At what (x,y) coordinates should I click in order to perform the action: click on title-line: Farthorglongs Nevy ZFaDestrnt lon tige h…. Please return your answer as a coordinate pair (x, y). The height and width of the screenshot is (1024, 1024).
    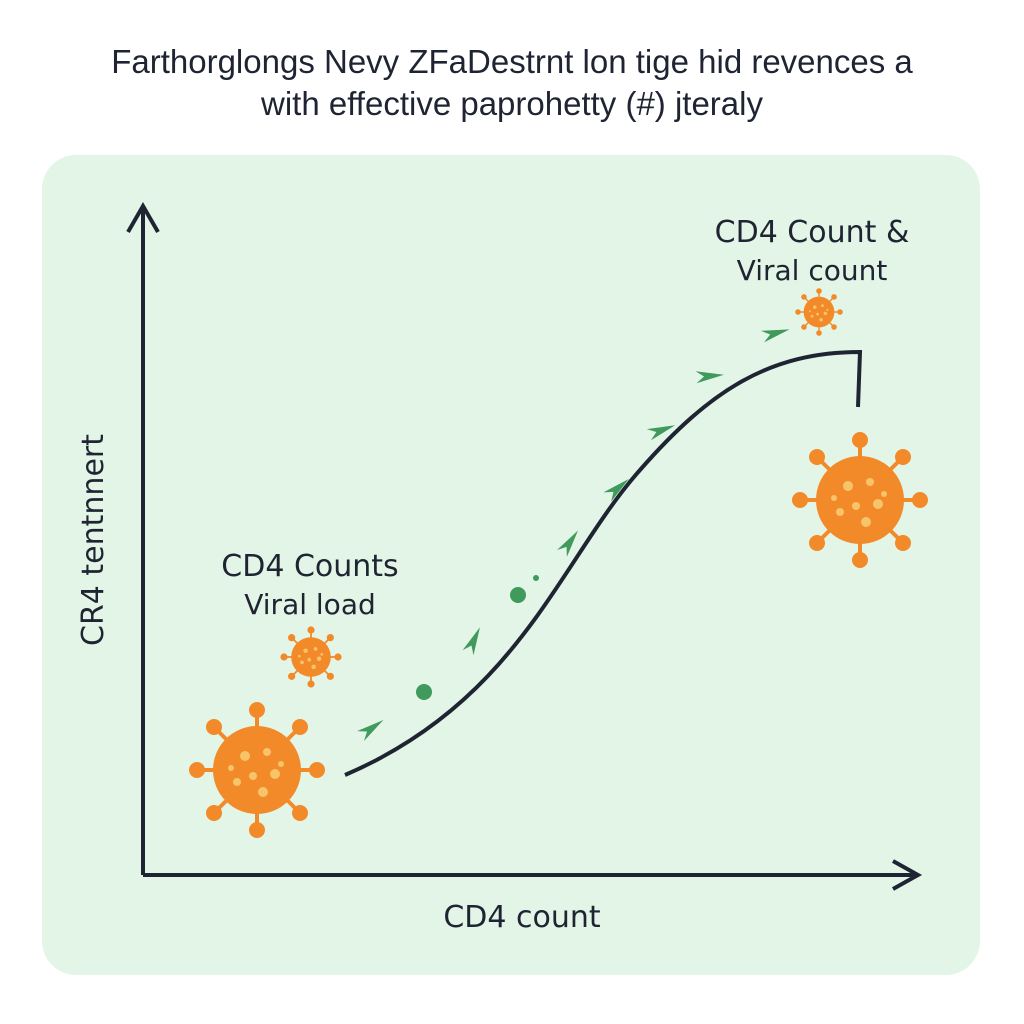
    Looking at the image, I should click on (512, 61).